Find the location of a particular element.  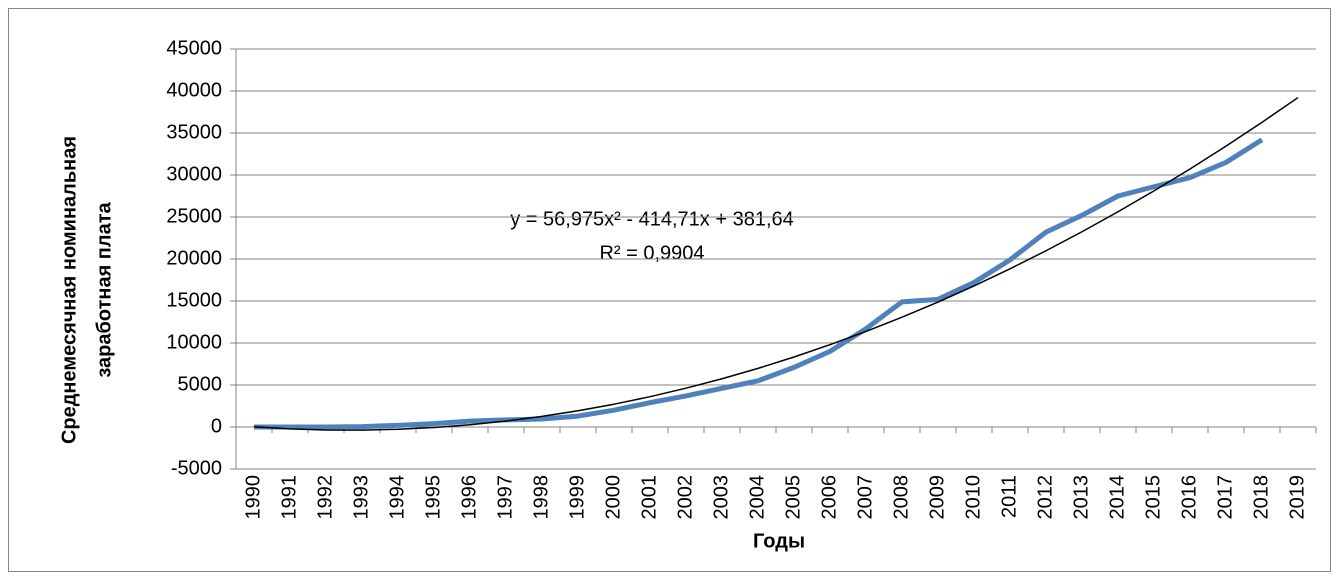

x-tick-label: 1992 is located at coordinates (325, 497).